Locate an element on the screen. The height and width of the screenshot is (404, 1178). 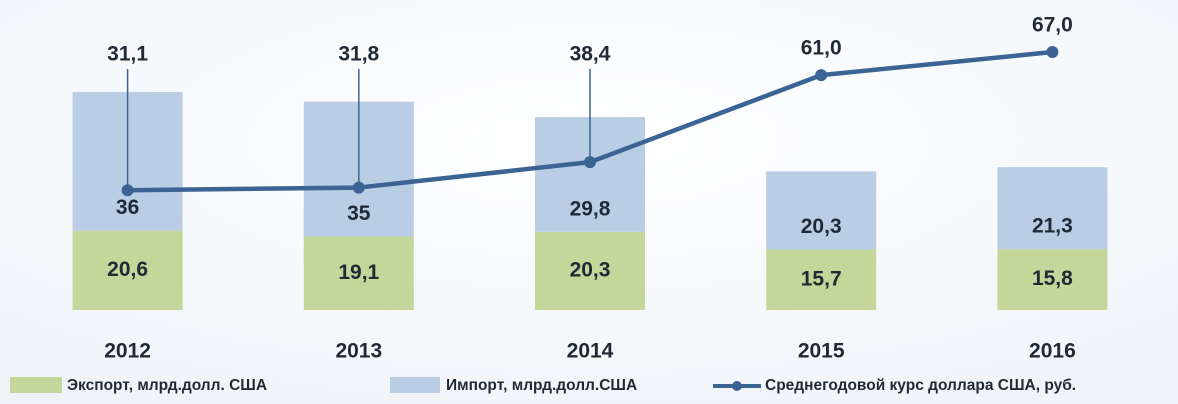
x-tick-label: 2014 is located at coordinates (590, 351).